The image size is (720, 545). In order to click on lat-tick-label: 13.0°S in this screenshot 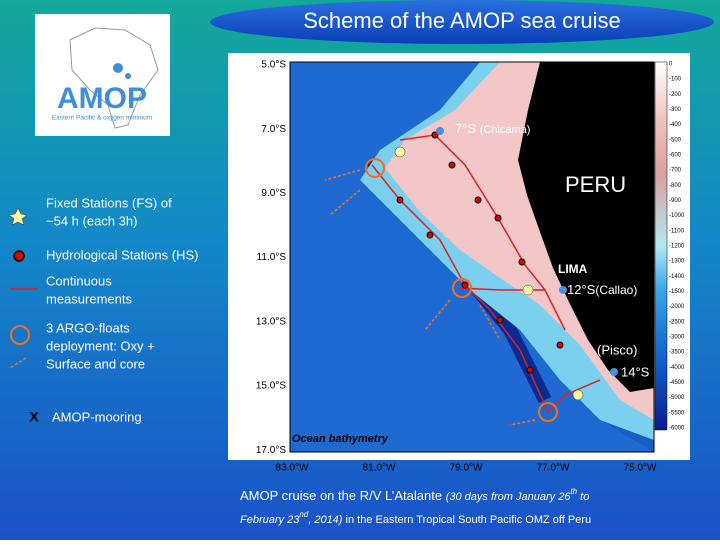, I will do `click(271, 321)`.